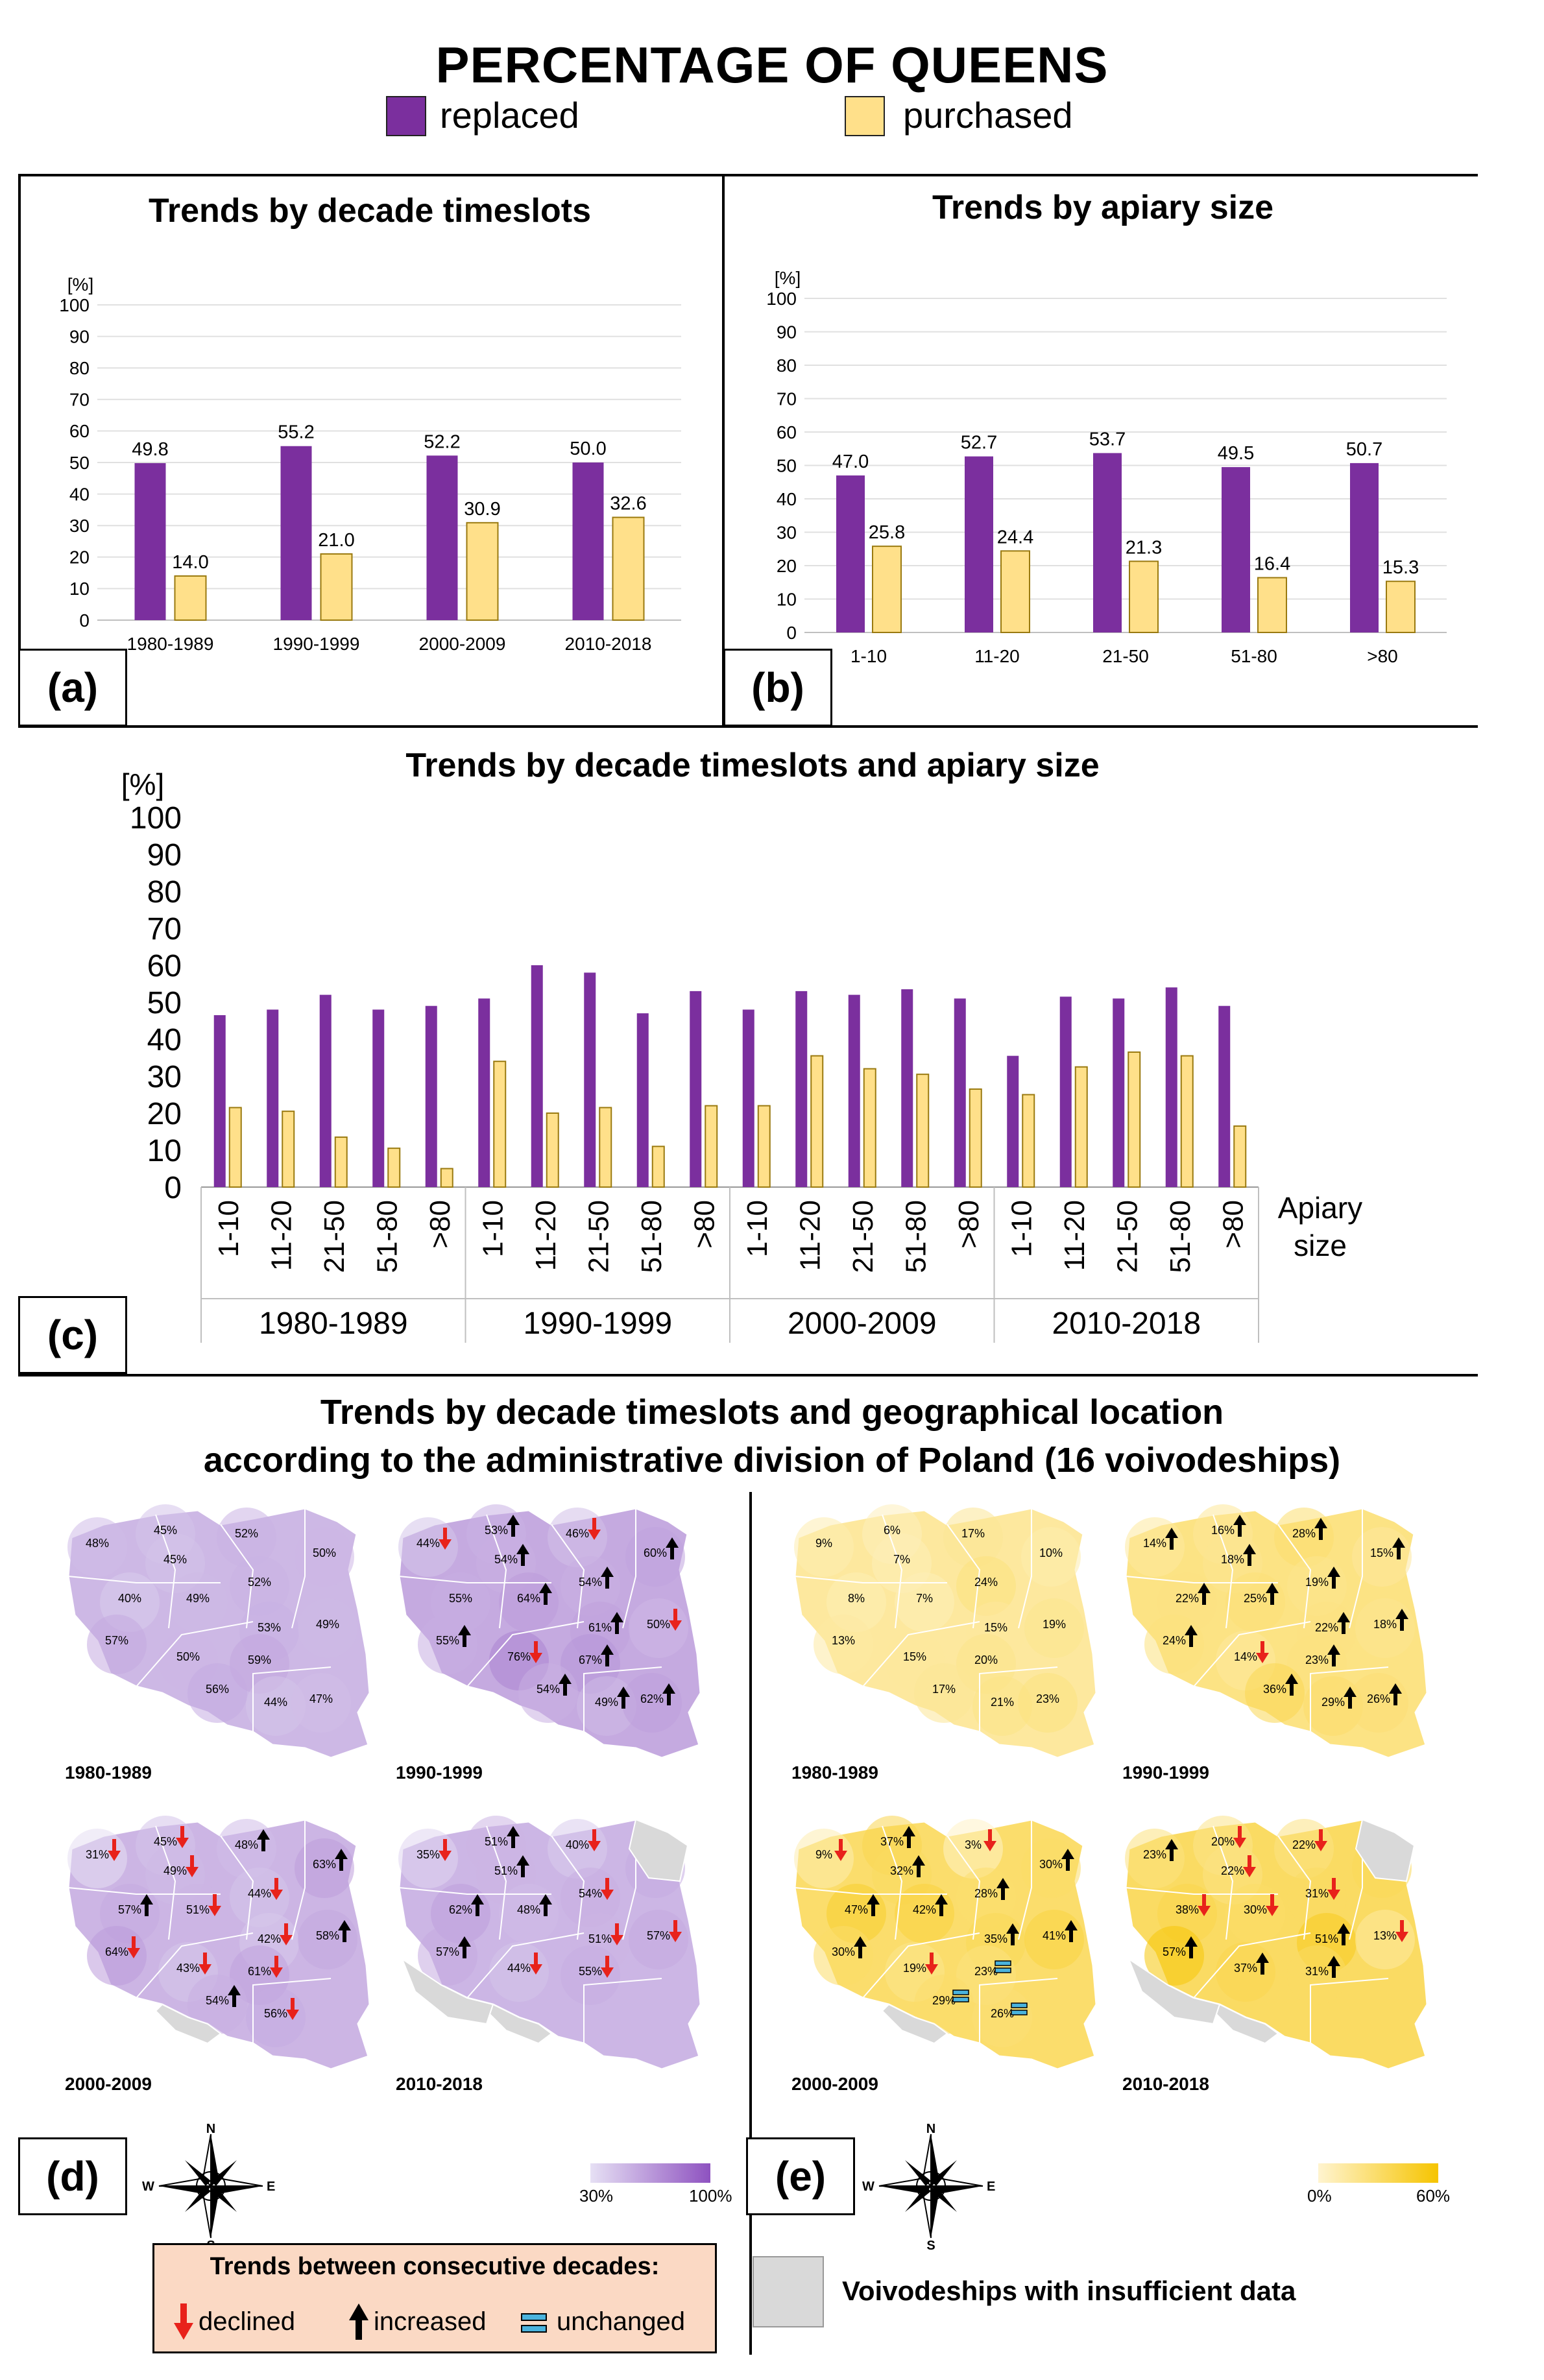 Image resolution: width=1544 pixels, height=2380 pixels. Describe the element at coordinates (79, 400) in the screenshot. I see `y-tick-label: 70` at that location.